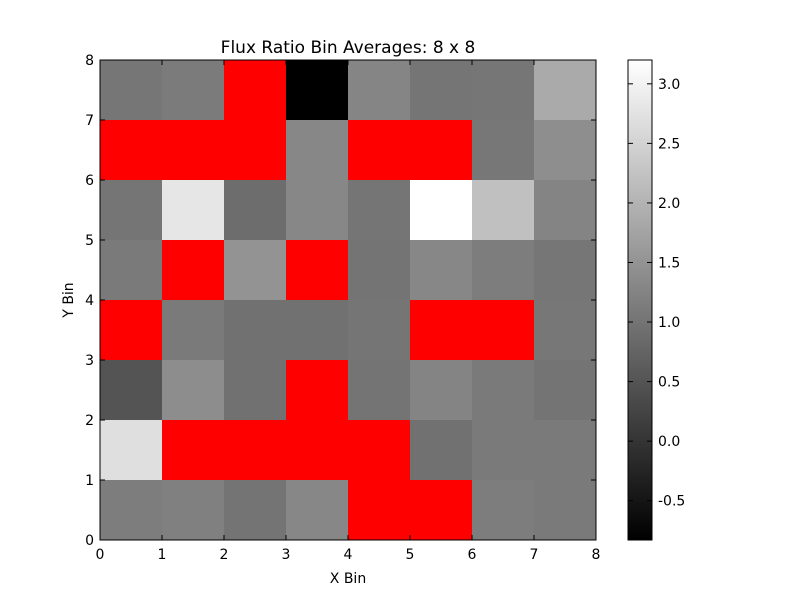  Describe the element at coordinates (669, 442) in the screenshot. I see `colorbar-tick-label: 0.0` at that location.